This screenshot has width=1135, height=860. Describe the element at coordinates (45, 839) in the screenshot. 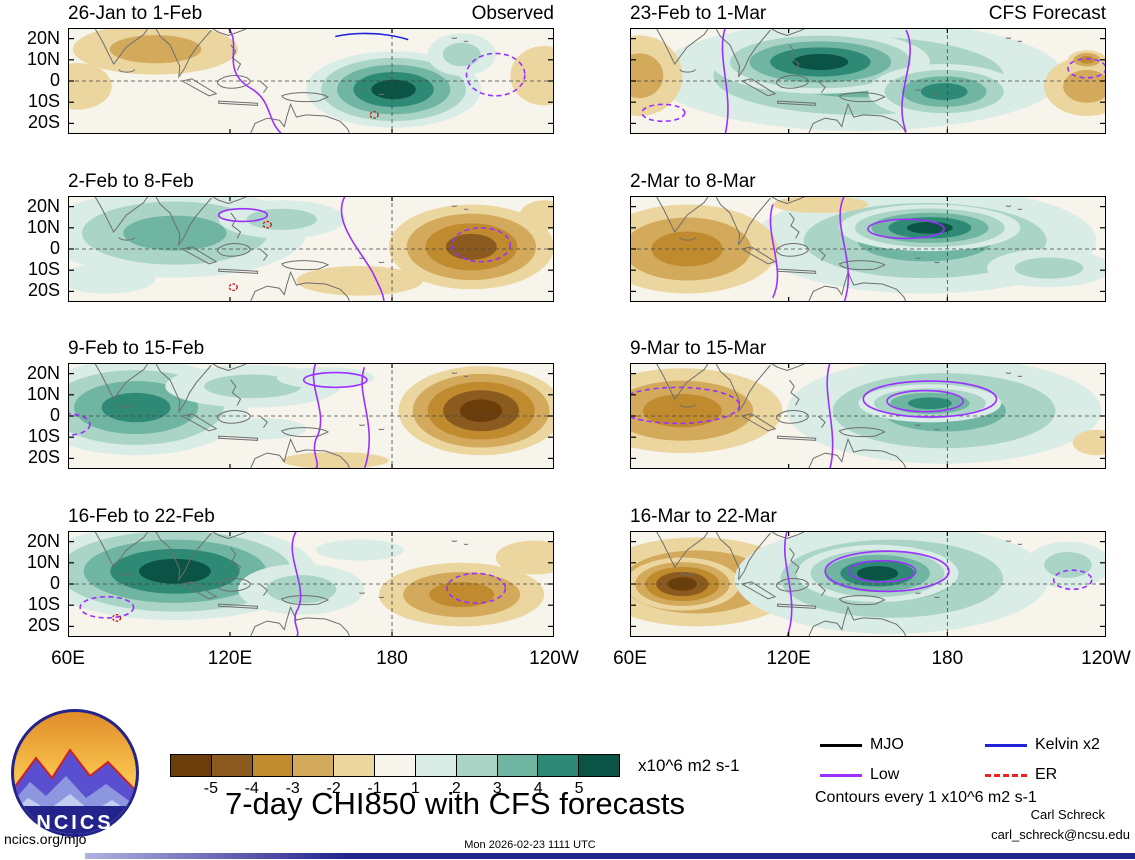

I see `site-url: ncics.org/mjo` at that location.